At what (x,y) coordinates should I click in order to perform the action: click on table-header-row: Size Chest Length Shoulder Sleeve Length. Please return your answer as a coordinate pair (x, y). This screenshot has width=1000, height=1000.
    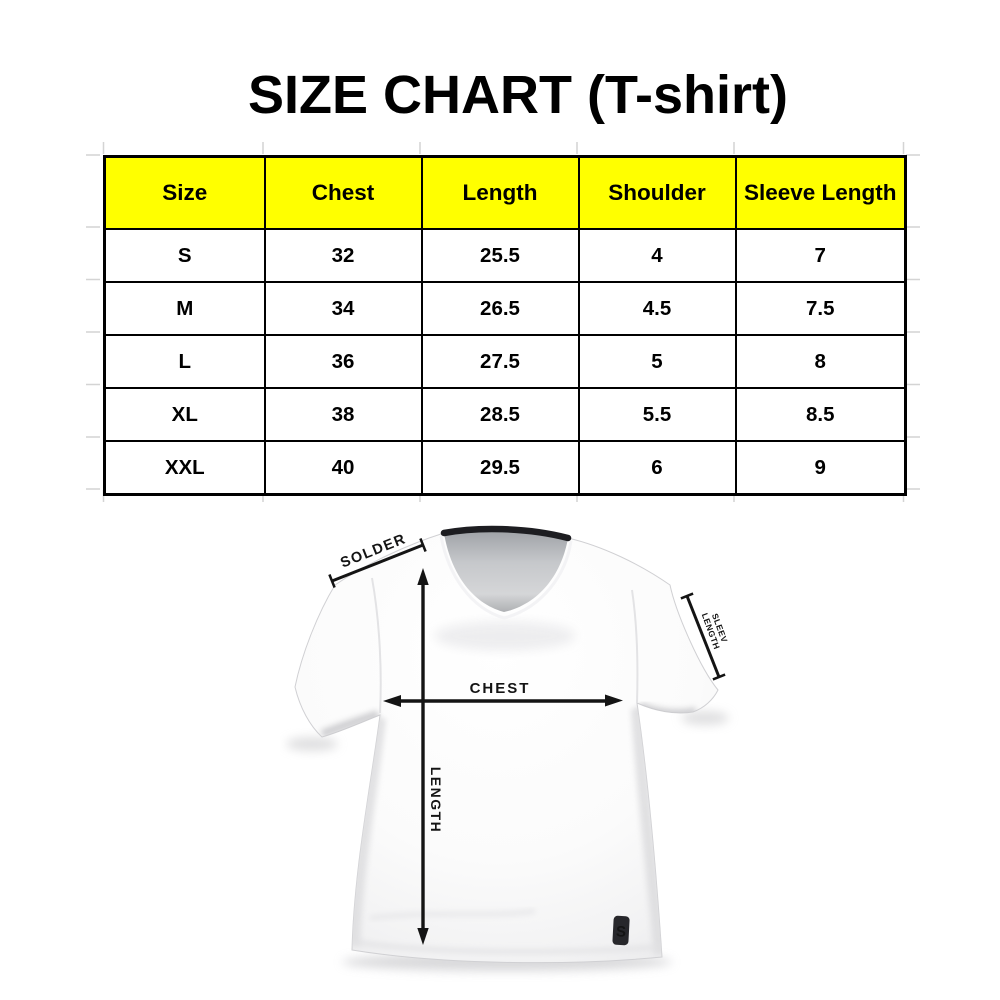
    Looking at the image, I should click on (505, 192).